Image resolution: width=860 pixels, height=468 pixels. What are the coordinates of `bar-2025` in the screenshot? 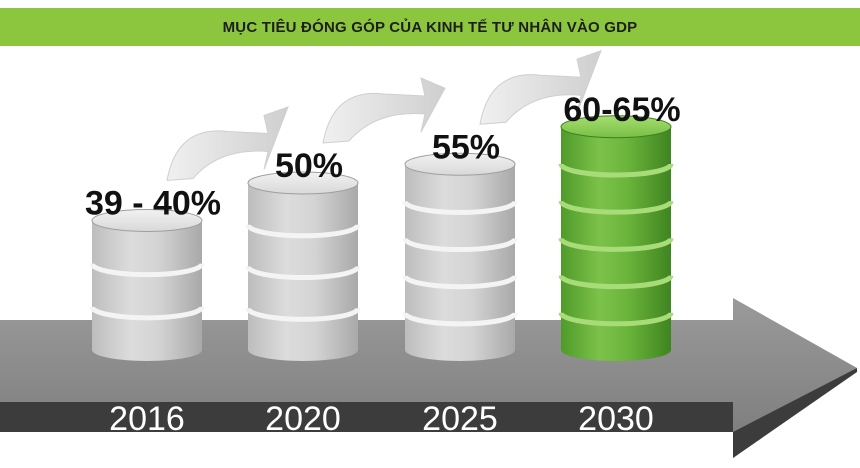 It's located at (460, 256).